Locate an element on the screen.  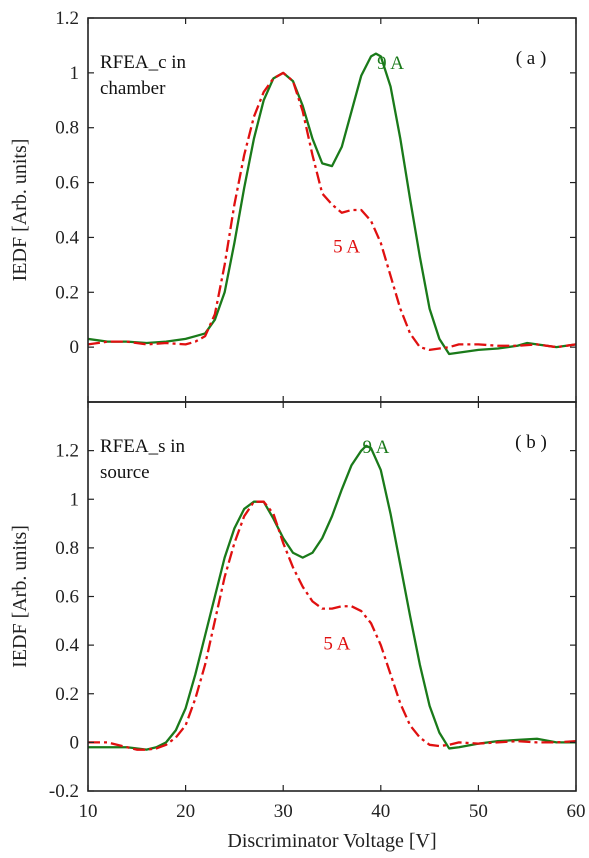
x-tick-label: 30 is located at coordinates (283, 811).